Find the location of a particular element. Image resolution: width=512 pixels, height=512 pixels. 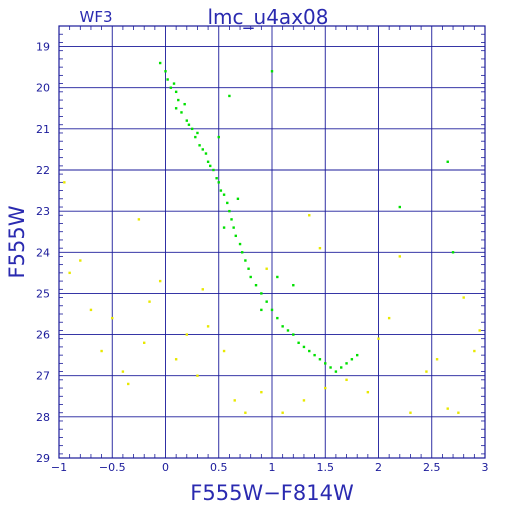

y-tick-label: 23 is located at coordinates (43, 211).